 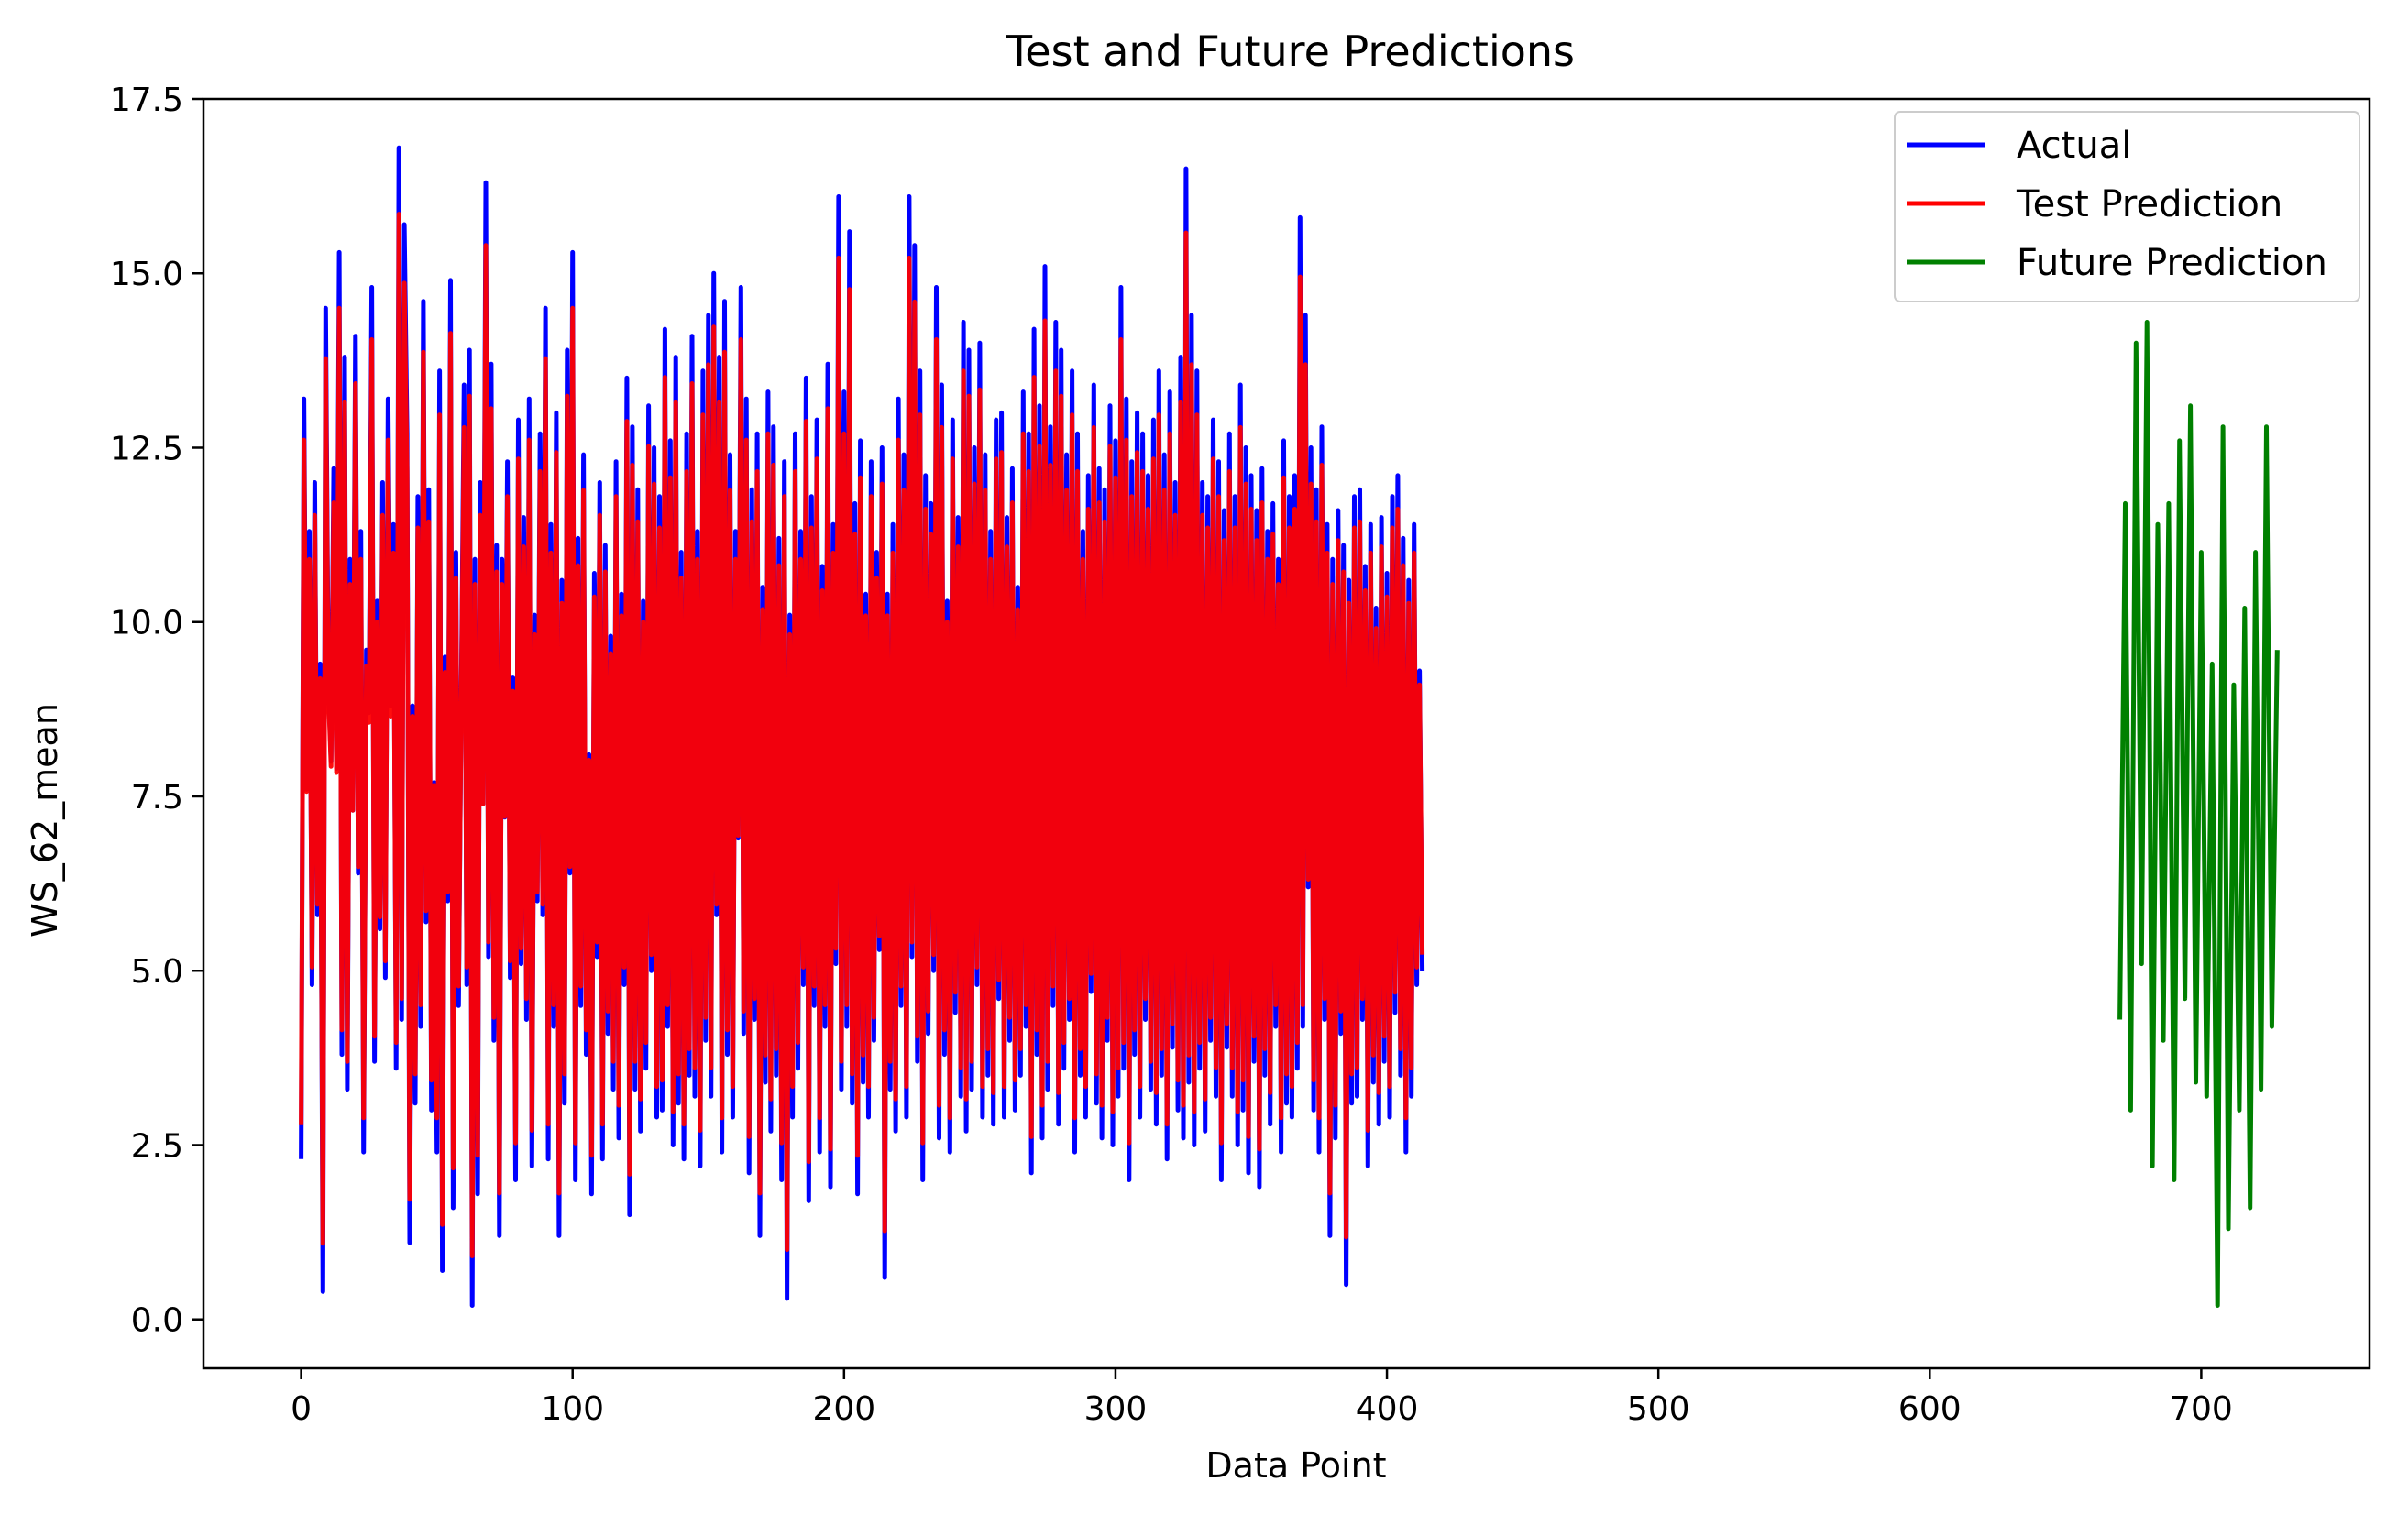 I want to click on y-tick-label: 10.0, so click(x=146, y=623).